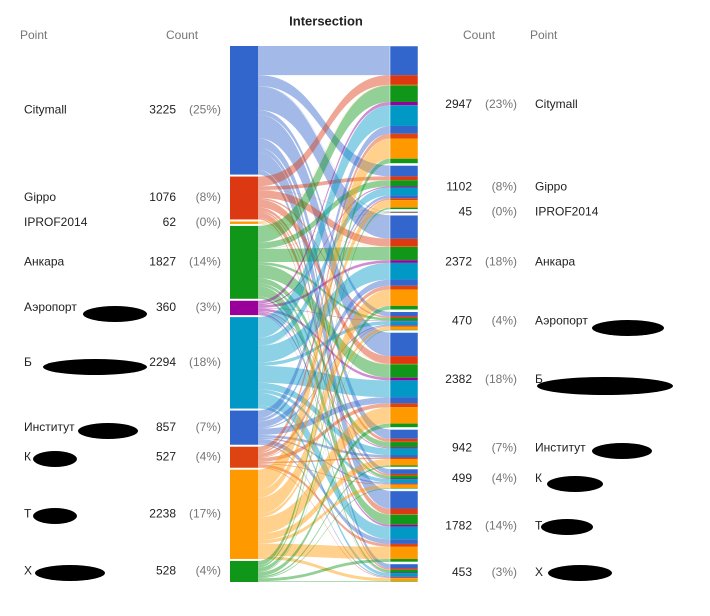  What do you see at coordinates (462, 447) in the screenshot?
I see `count: 942` at bounding box center [462, 447].